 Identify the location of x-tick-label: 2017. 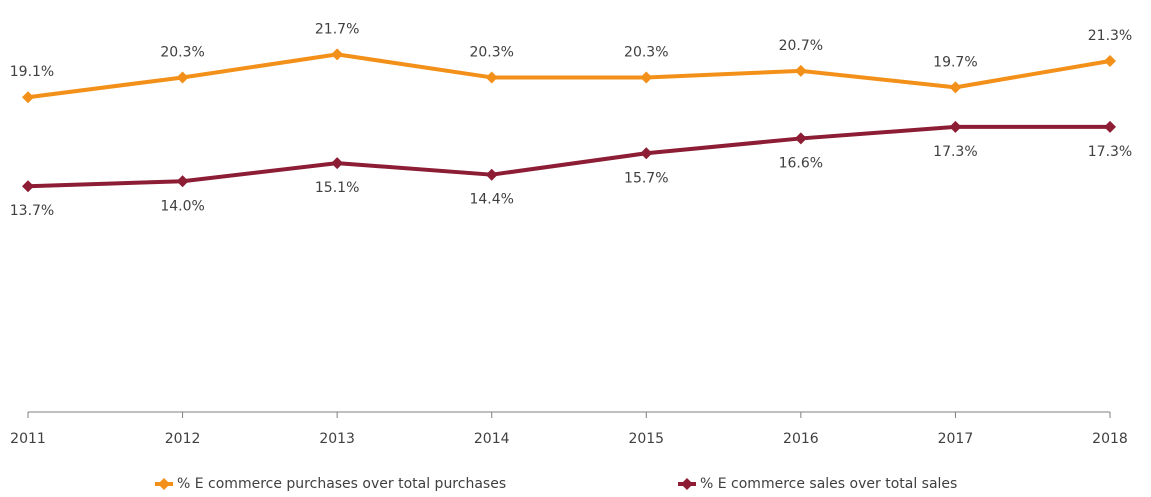
(956, 439).